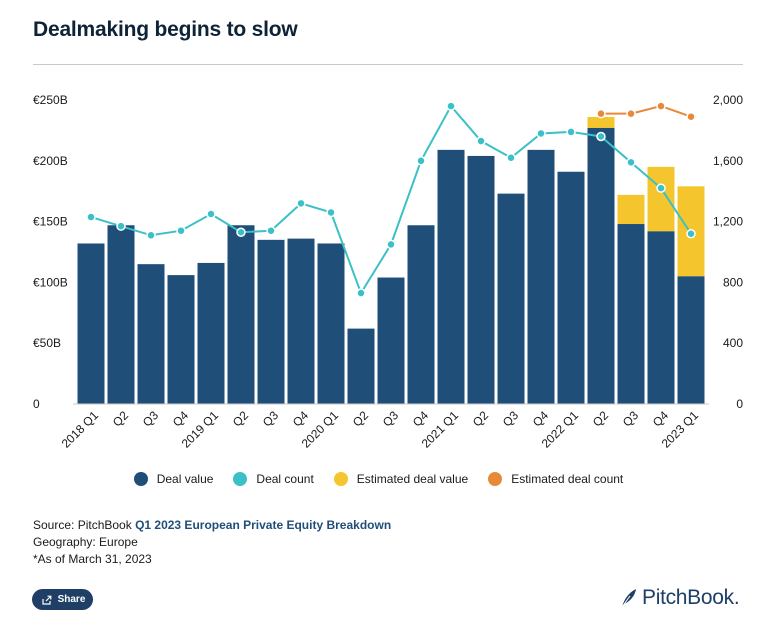 The image size is (757, 633). What do you see at coordinates (46, 600) in the screenshot?
I see `share-icon` at bounding box center [46, 600].